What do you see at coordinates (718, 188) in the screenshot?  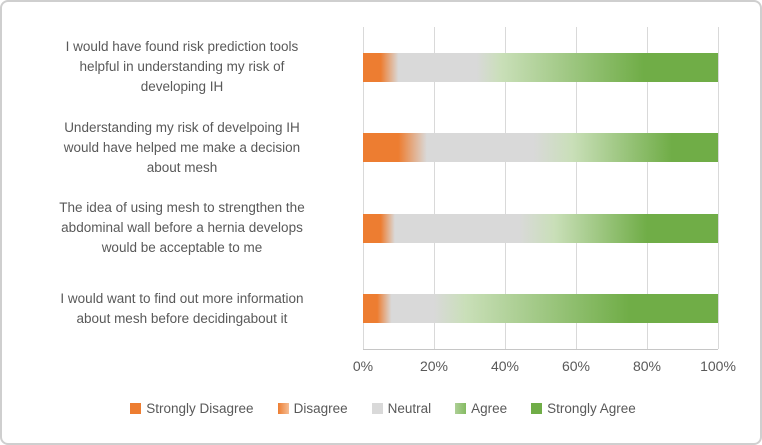 I see `gridline-100%` at bounding box center [718, 188].